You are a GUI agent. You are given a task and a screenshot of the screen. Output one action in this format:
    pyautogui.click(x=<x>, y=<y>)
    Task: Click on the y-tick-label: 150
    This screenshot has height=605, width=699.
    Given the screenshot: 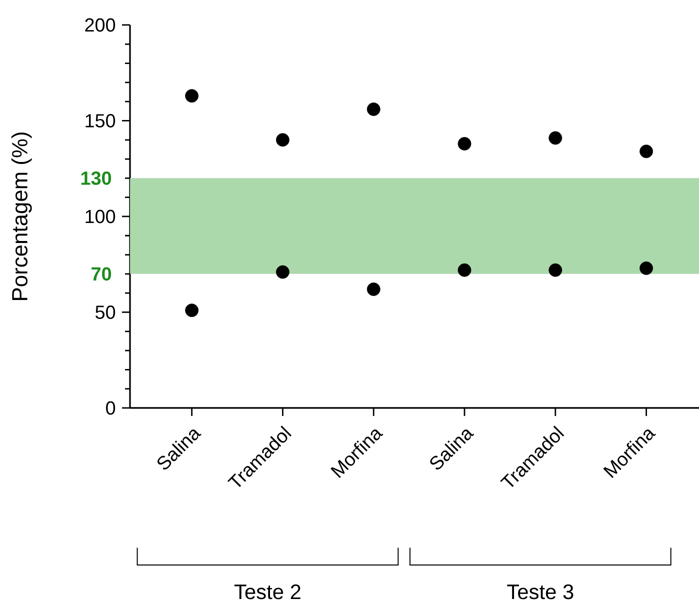 What is the action you would take?
    pyautogui.click(x=101, y=121)
    